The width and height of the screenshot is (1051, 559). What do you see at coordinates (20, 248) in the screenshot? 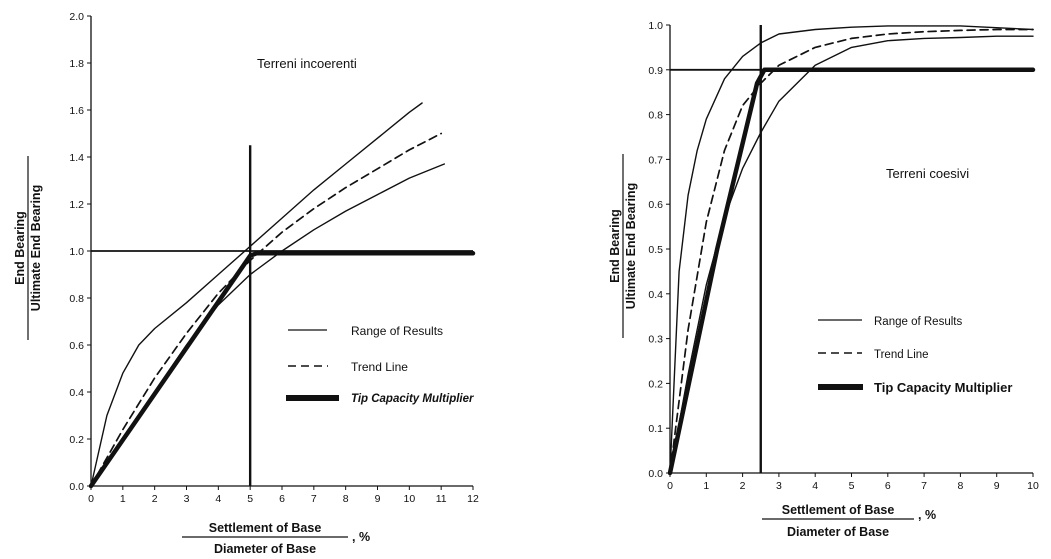
I see `left-ylabel-num: End Bearing` at bounding box center [20, 248].